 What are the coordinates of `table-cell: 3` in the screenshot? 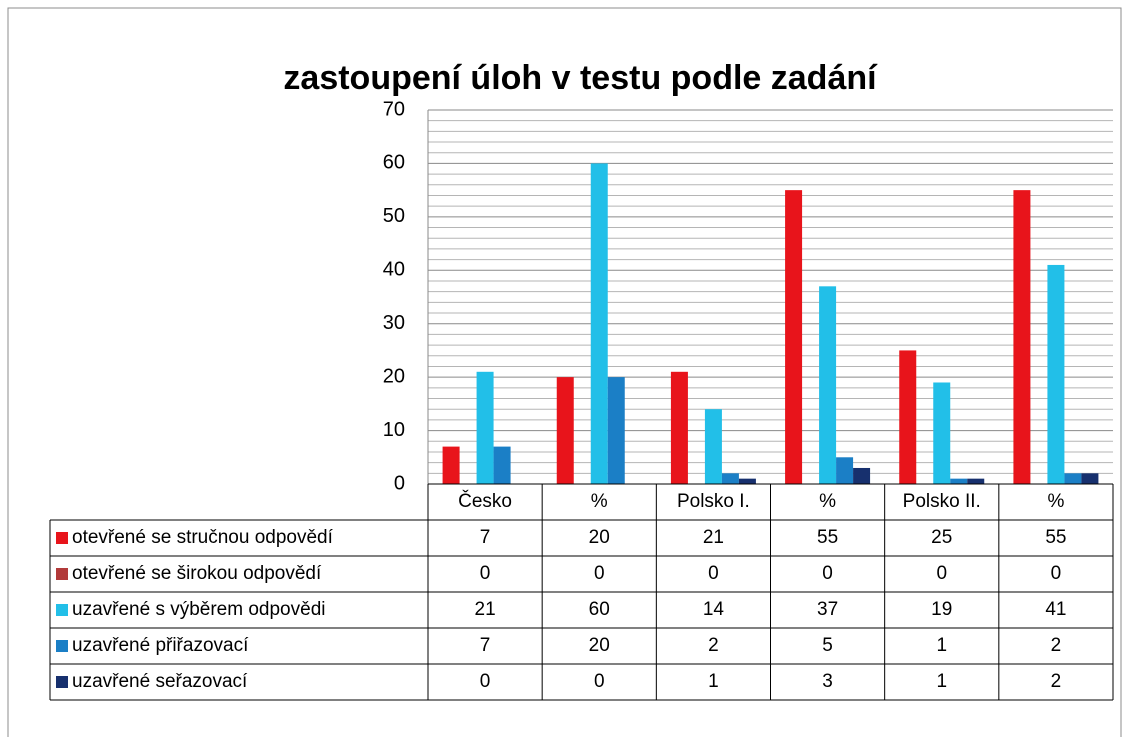 It's located at (827, 681).